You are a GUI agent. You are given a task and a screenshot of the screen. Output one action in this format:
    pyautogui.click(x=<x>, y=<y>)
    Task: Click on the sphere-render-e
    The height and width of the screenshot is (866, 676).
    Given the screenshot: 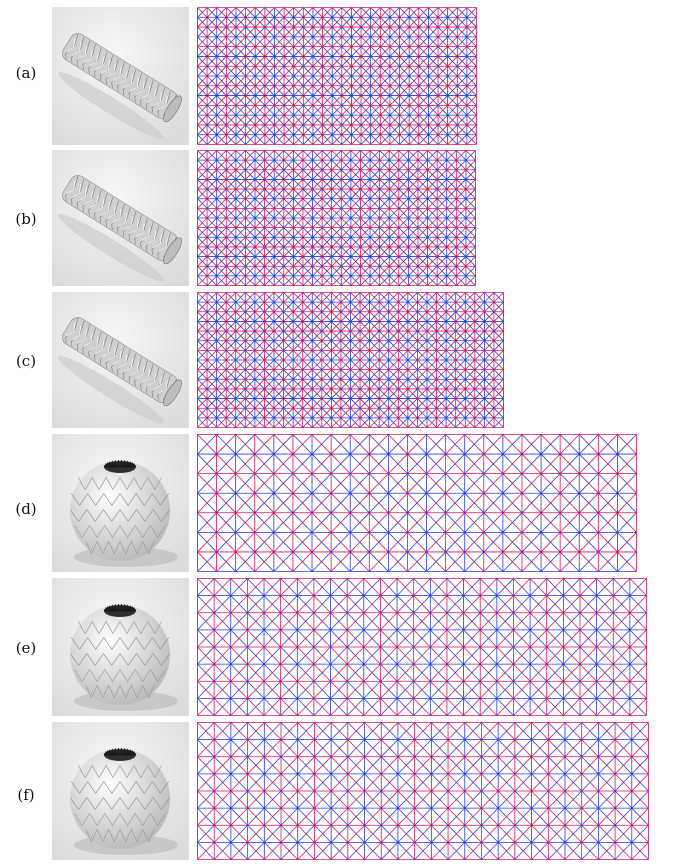 What is the action you would take?
    pyautogui.click(x=120, y=647)
    